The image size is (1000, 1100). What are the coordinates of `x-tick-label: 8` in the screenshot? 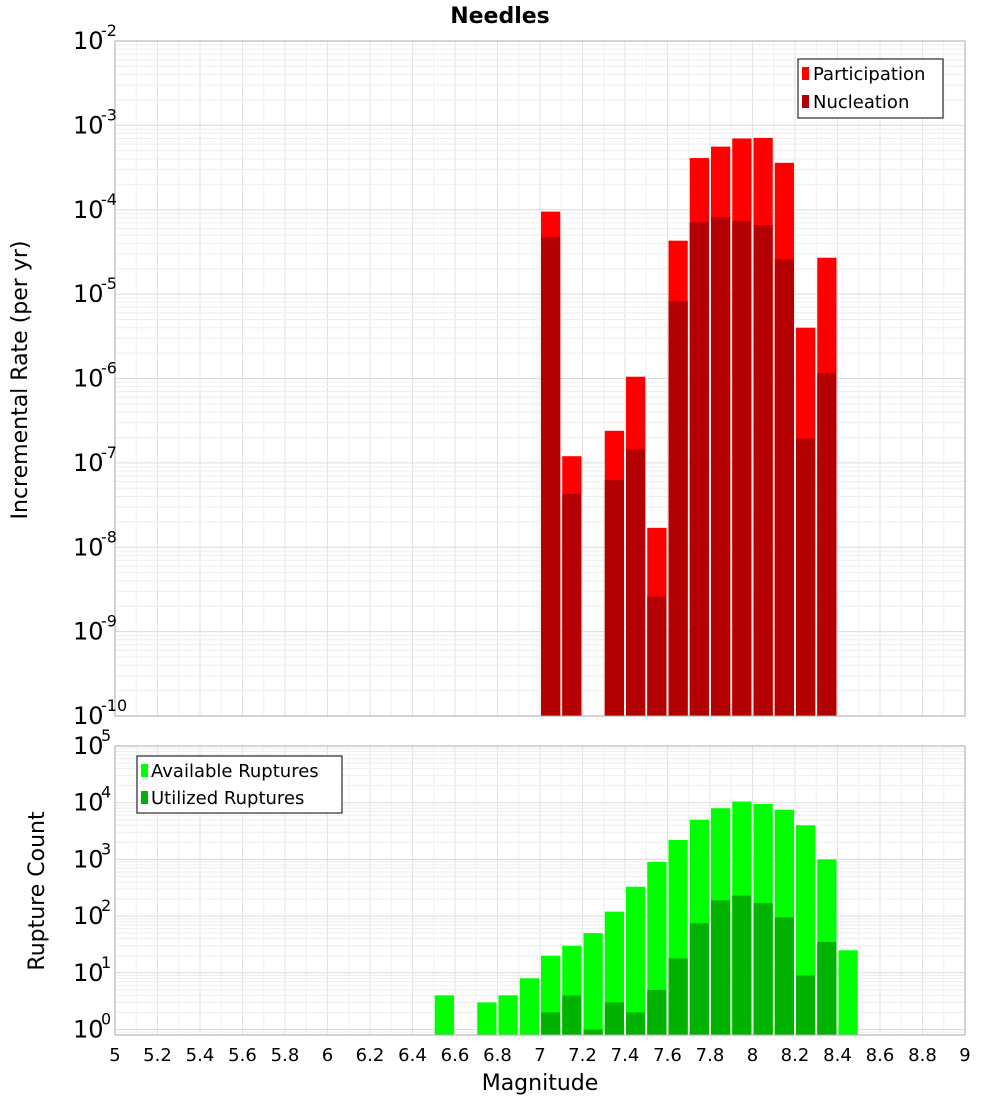 It's located at (752, 1055).